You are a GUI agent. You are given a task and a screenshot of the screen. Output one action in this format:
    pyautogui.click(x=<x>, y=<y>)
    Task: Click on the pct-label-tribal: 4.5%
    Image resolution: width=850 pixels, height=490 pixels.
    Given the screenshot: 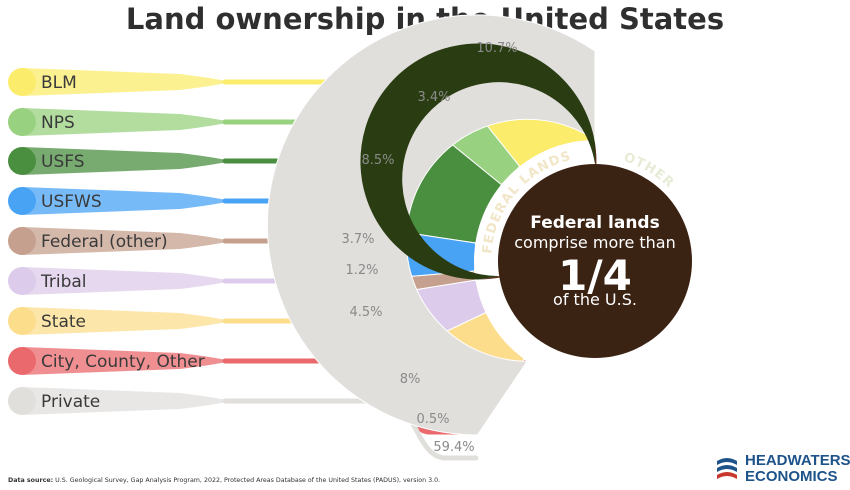 What is the action you would take?
    pyautogui.click(x=365, y=312)
    